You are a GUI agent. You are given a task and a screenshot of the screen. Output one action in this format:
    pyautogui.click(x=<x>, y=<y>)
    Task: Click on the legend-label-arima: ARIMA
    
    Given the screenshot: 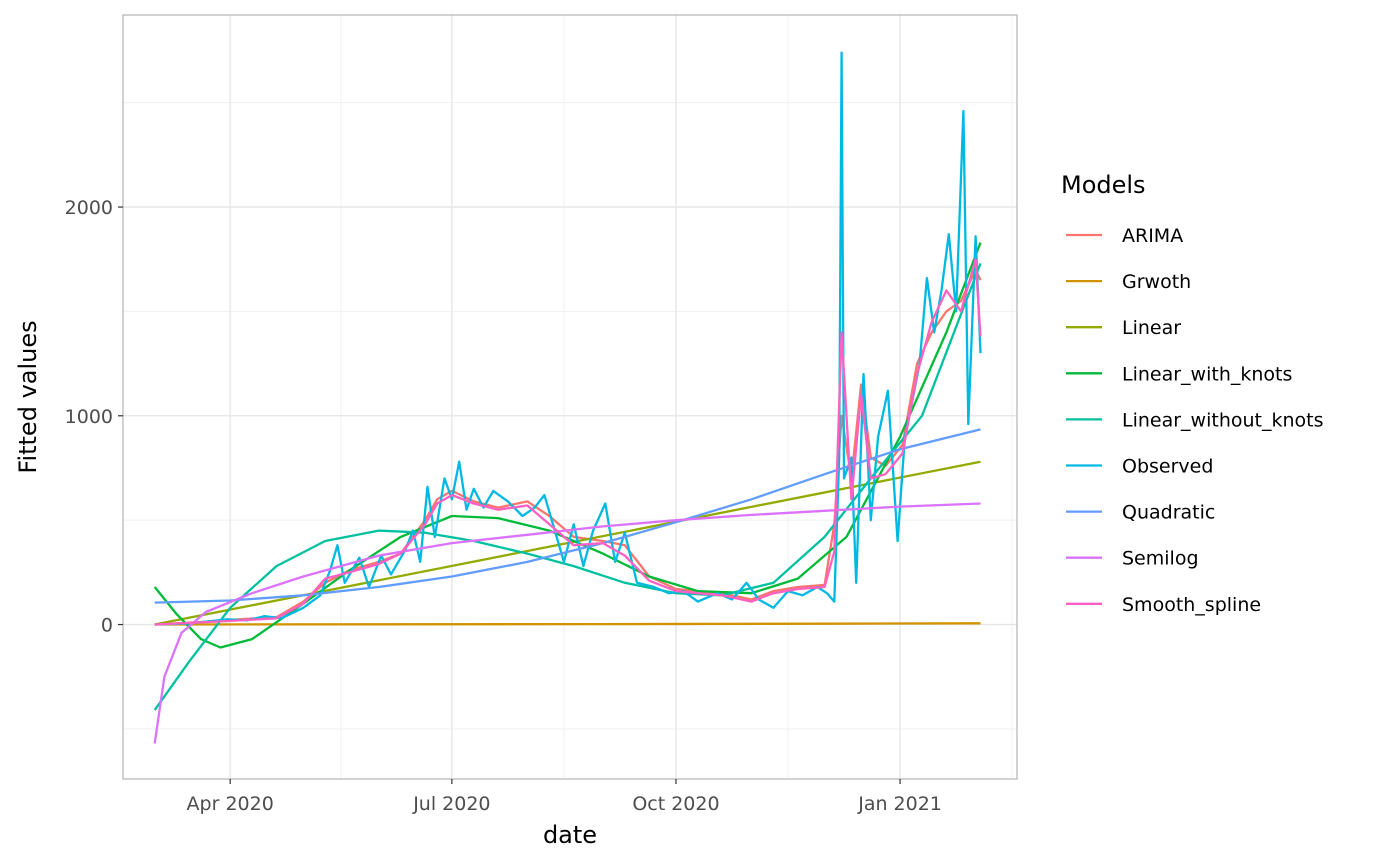 What is the action you would take?
    pyautogui.click(x=1152, y=236)
    